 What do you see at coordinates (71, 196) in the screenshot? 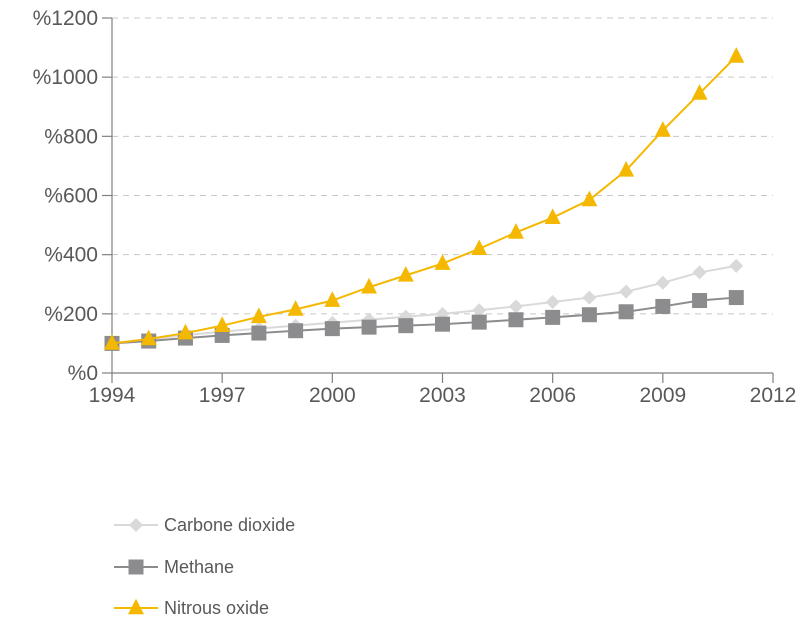
I see `y-tick-label: %600` at bounding box center [71, 196].